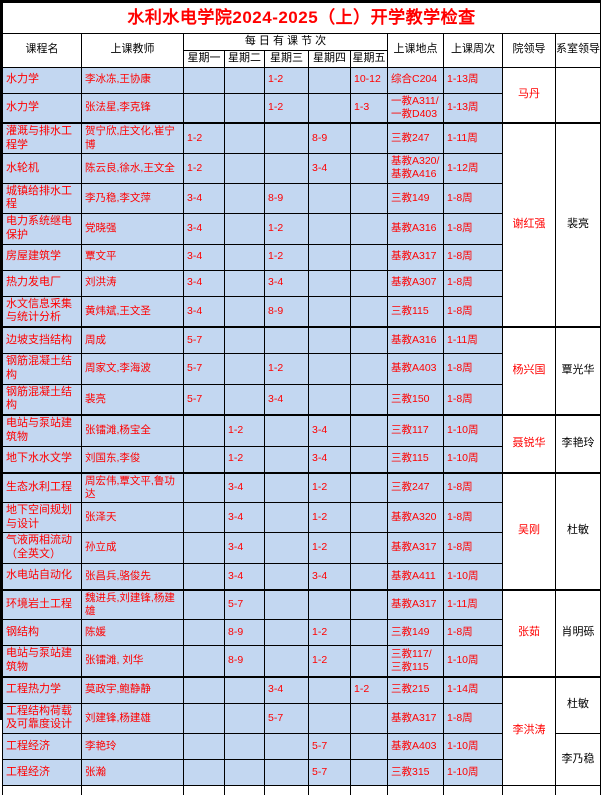 The image size is (601, 795). Describe the element at coordinates (133, 576) in the screenshot. I see `teacher-cell: 张昌兵,骆俊先` at that location.